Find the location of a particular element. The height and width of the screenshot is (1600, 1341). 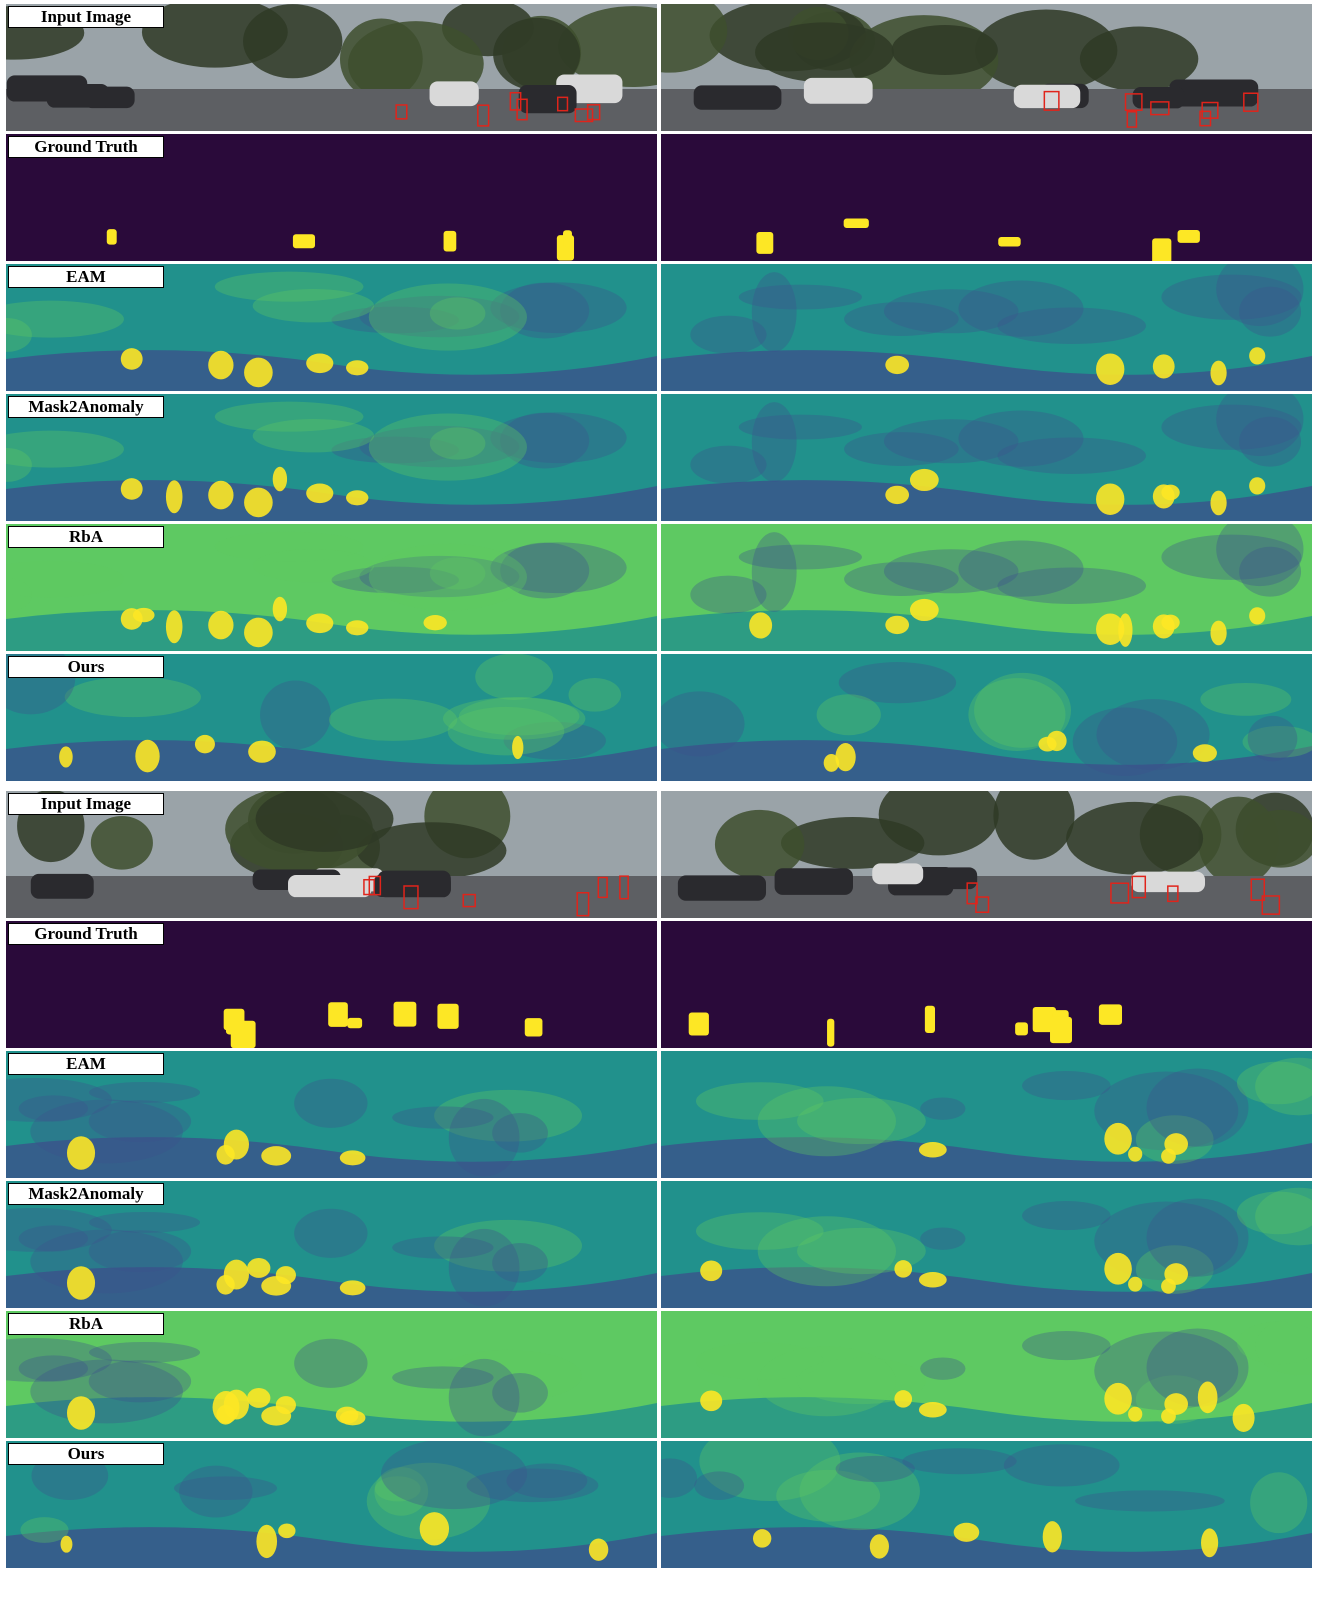

panel-eam: EAM is located at coordinates (331, 327).